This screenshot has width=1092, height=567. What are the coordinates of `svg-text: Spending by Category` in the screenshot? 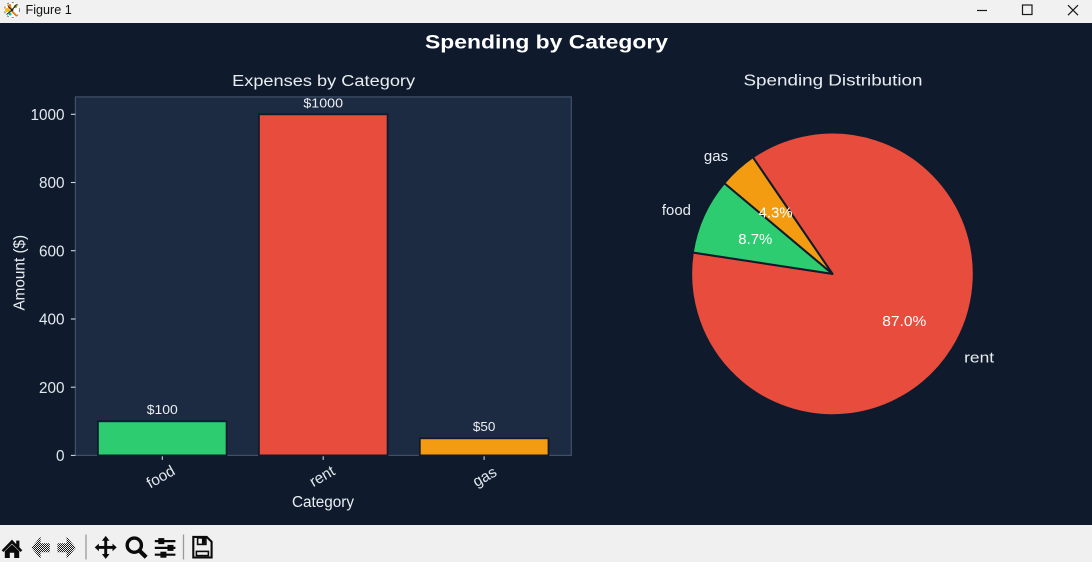 It's located at (547, 43).